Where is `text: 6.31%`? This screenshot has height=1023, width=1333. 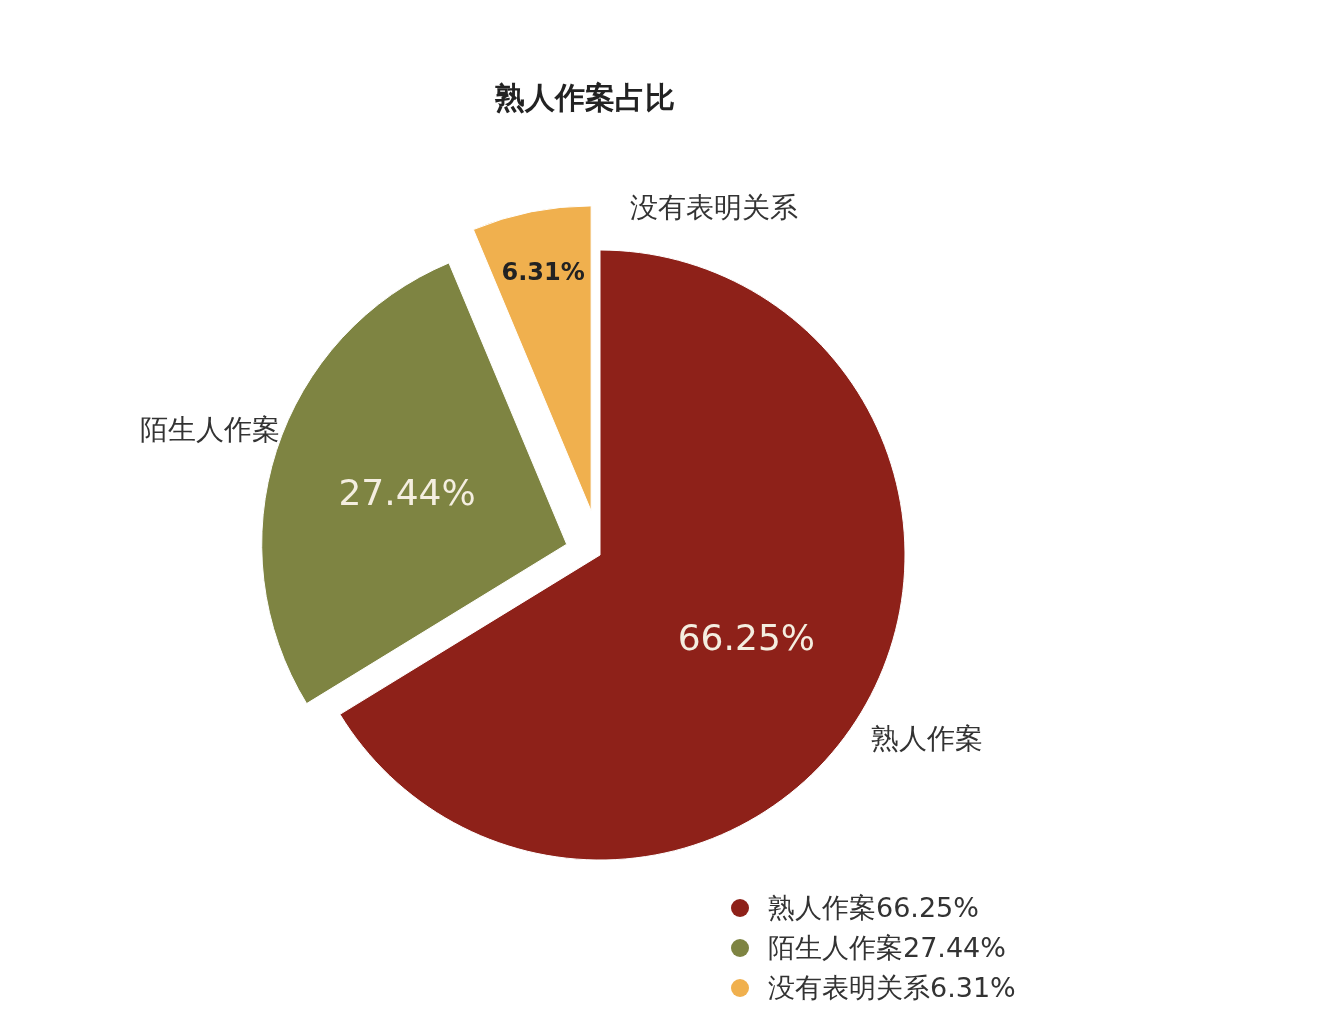 text: 6.31% is located at coordinates (973, 988).